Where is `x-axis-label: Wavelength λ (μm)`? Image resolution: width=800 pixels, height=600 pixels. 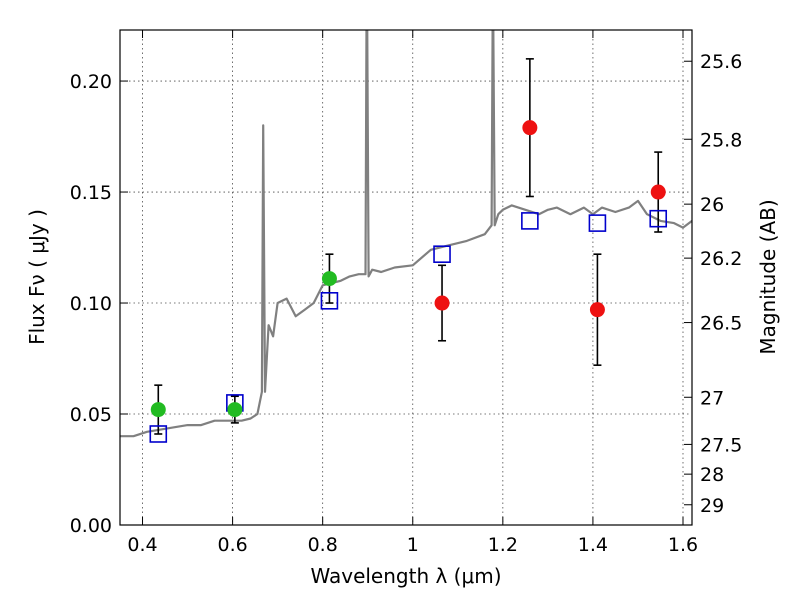 x-axis-label: Wavelength λ (μm) is located at coordinates (405, 576).